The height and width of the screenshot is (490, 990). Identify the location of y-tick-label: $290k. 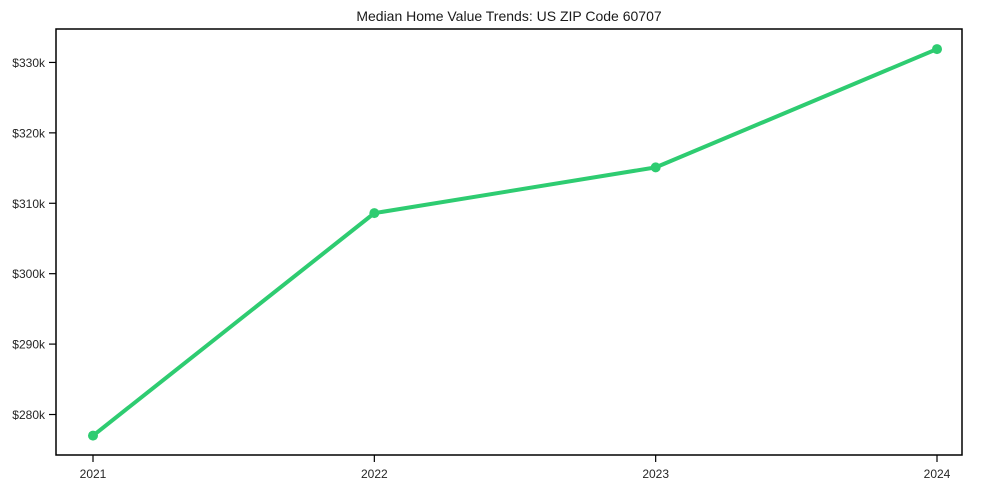
(29, 345).